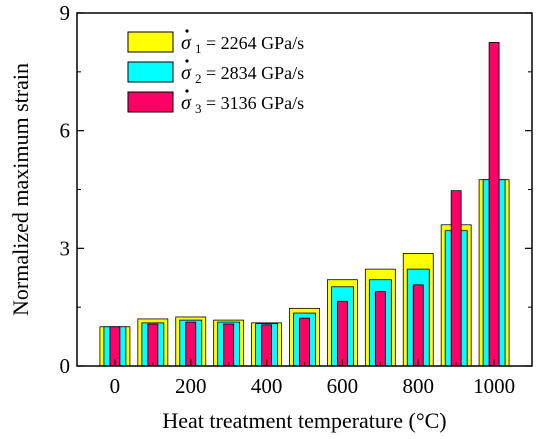 This screenshot has height=439, width=550. What do you see at coordinates (304, 420) in the screenshot?
I see `x-axis-title: Heat treatment temperature (°C)` at bounding box center [304, 420].